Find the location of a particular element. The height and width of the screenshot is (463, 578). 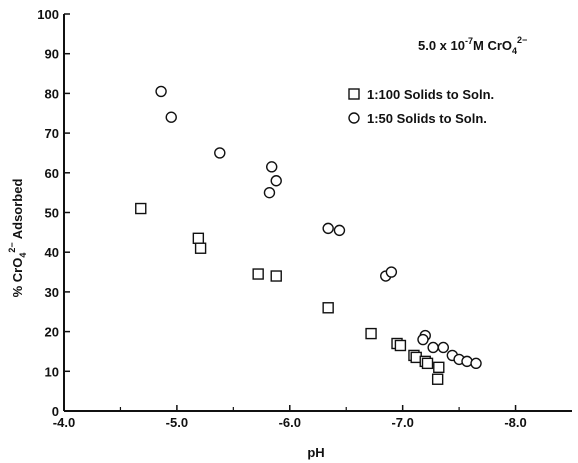

y-tick-label: 50 is located at coordinates (52, 213).